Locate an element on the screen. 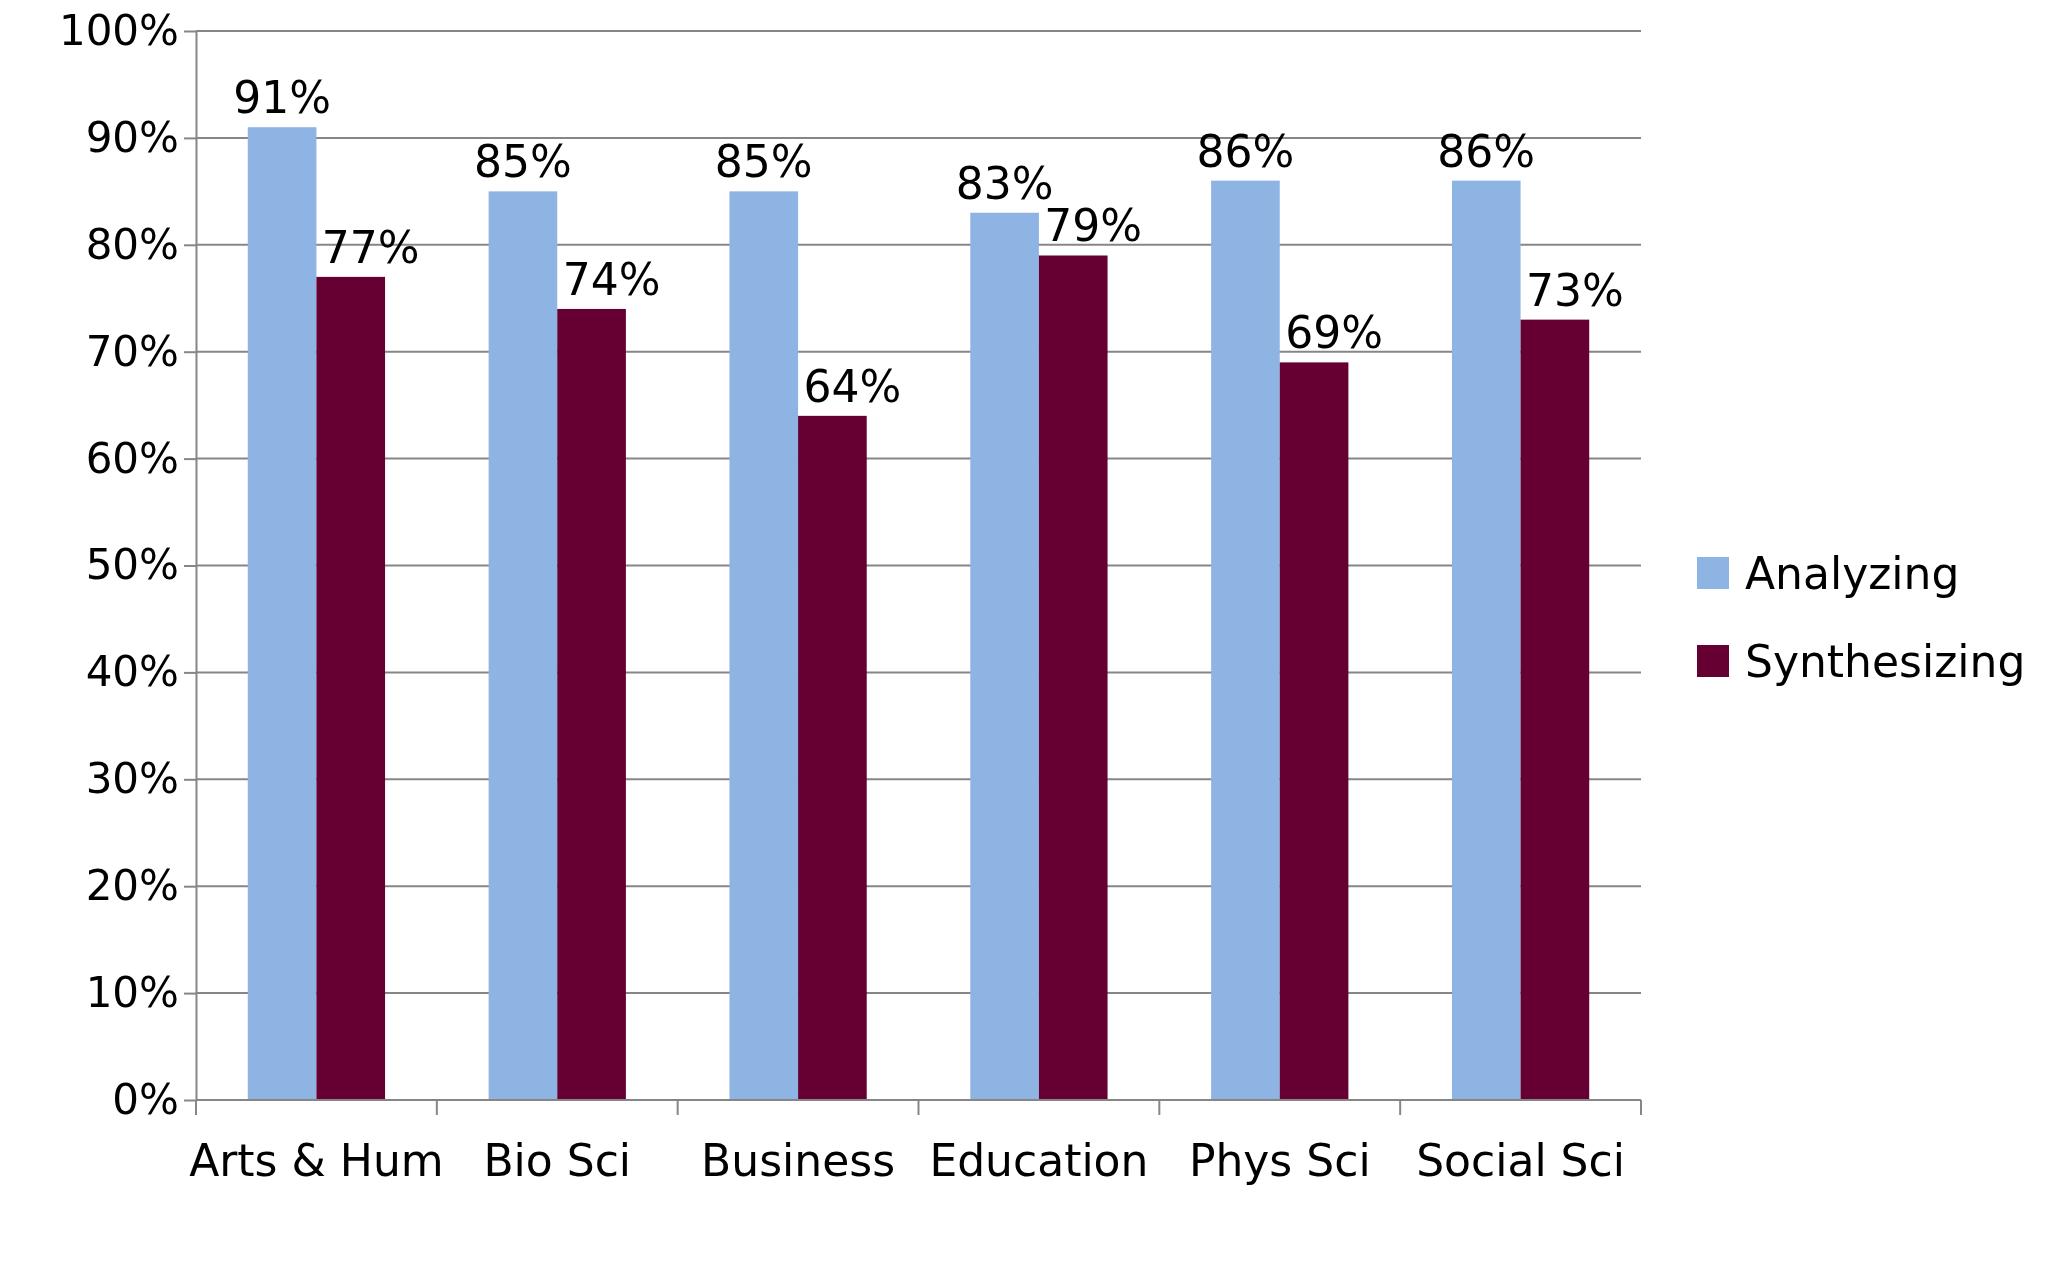 The width and height of the screenshot is (2047, 1270). y-tick-label: 40% is located at coordinates (132, 672).